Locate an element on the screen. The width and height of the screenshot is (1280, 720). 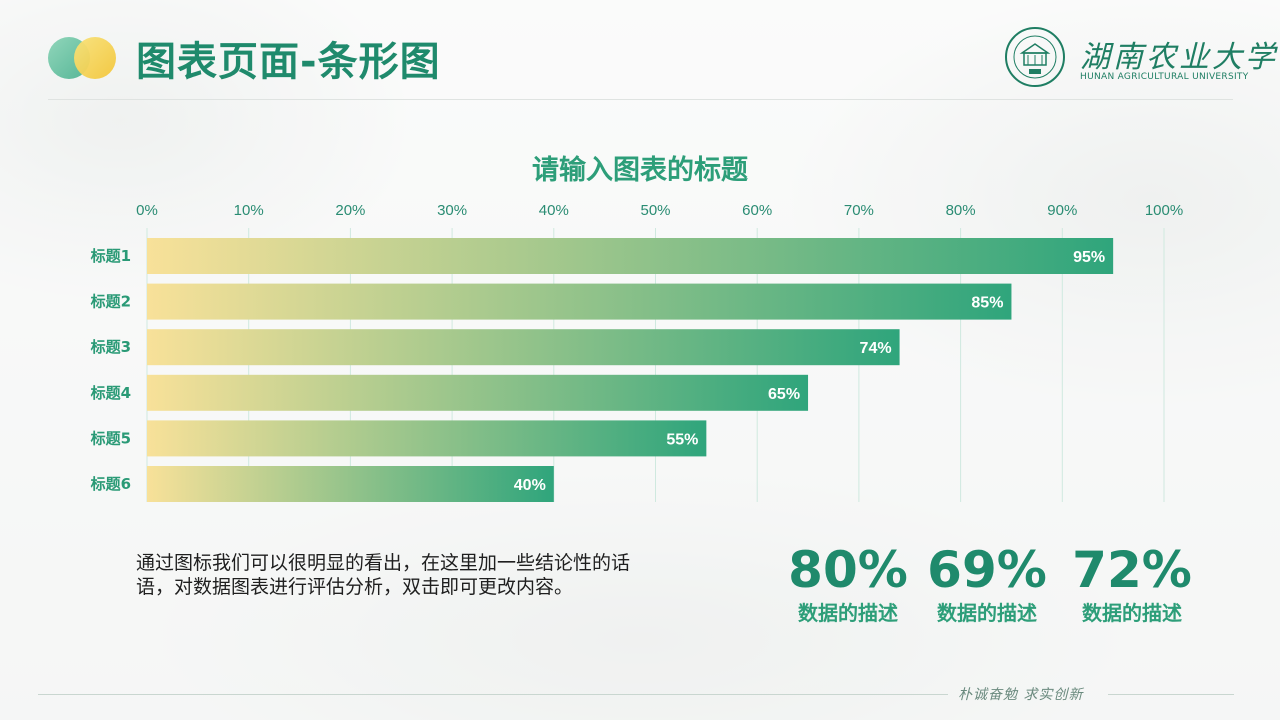
logo-chinese-name: 湖南农业大学 is located at coordinates (1179, 57).